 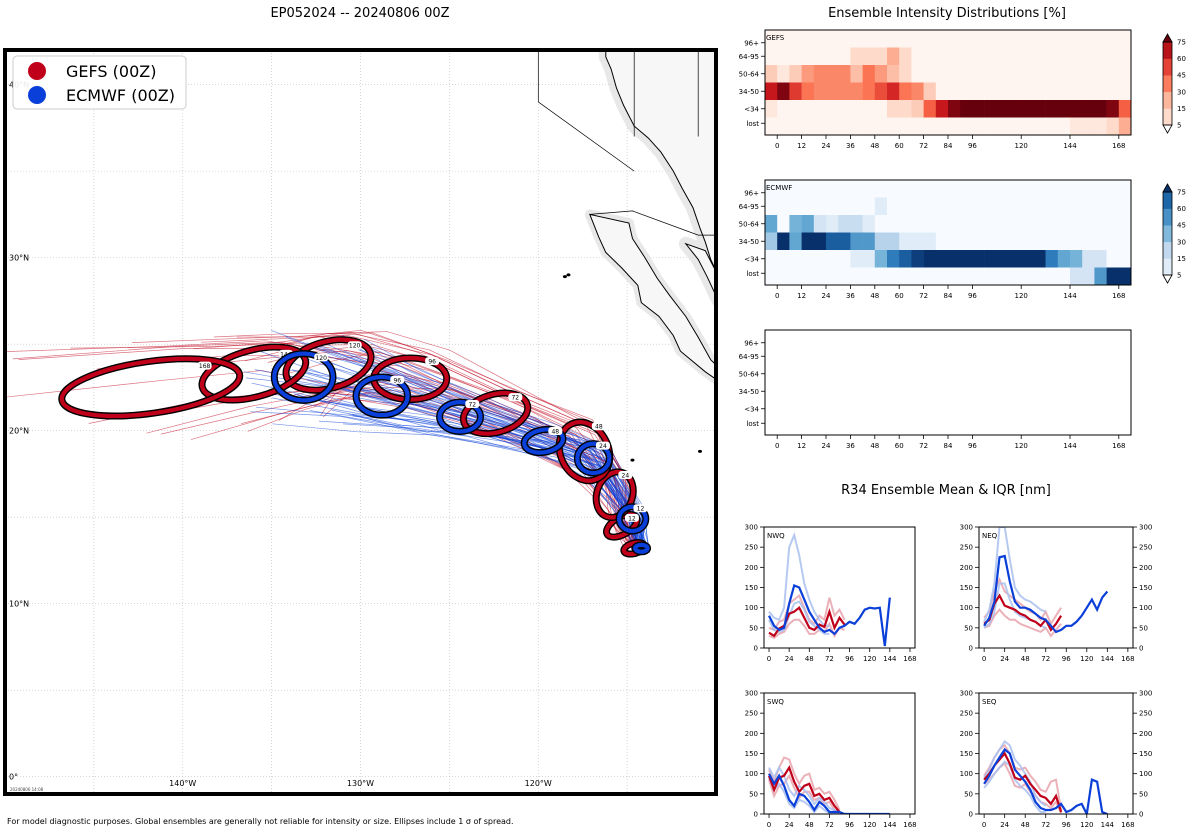 I want to click on legend-ecmwf-marker, so click(x=37, y=95).